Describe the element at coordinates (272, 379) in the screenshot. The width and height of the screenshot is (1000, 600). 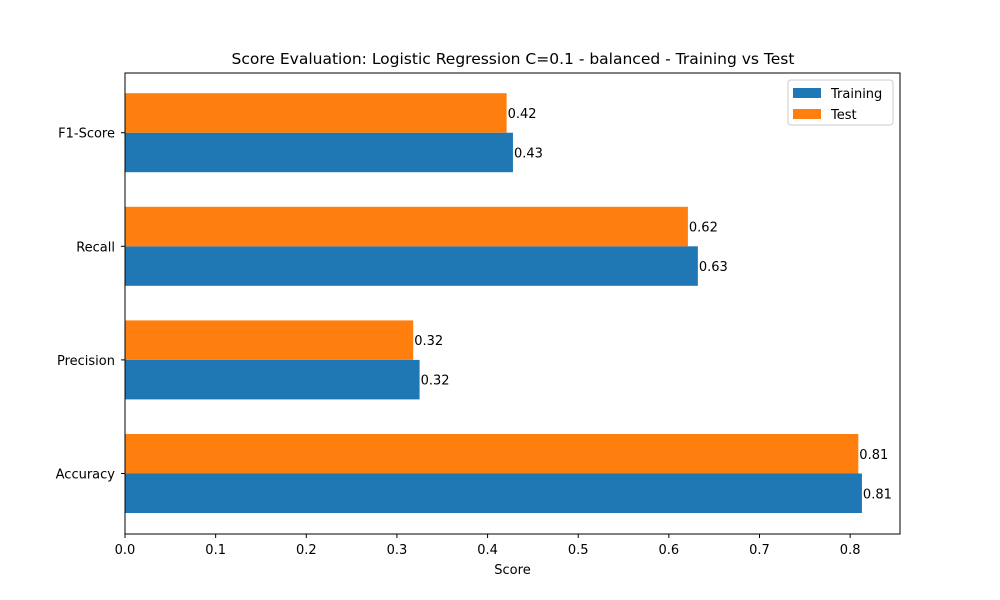
I see `bar-training-precision` at that location.